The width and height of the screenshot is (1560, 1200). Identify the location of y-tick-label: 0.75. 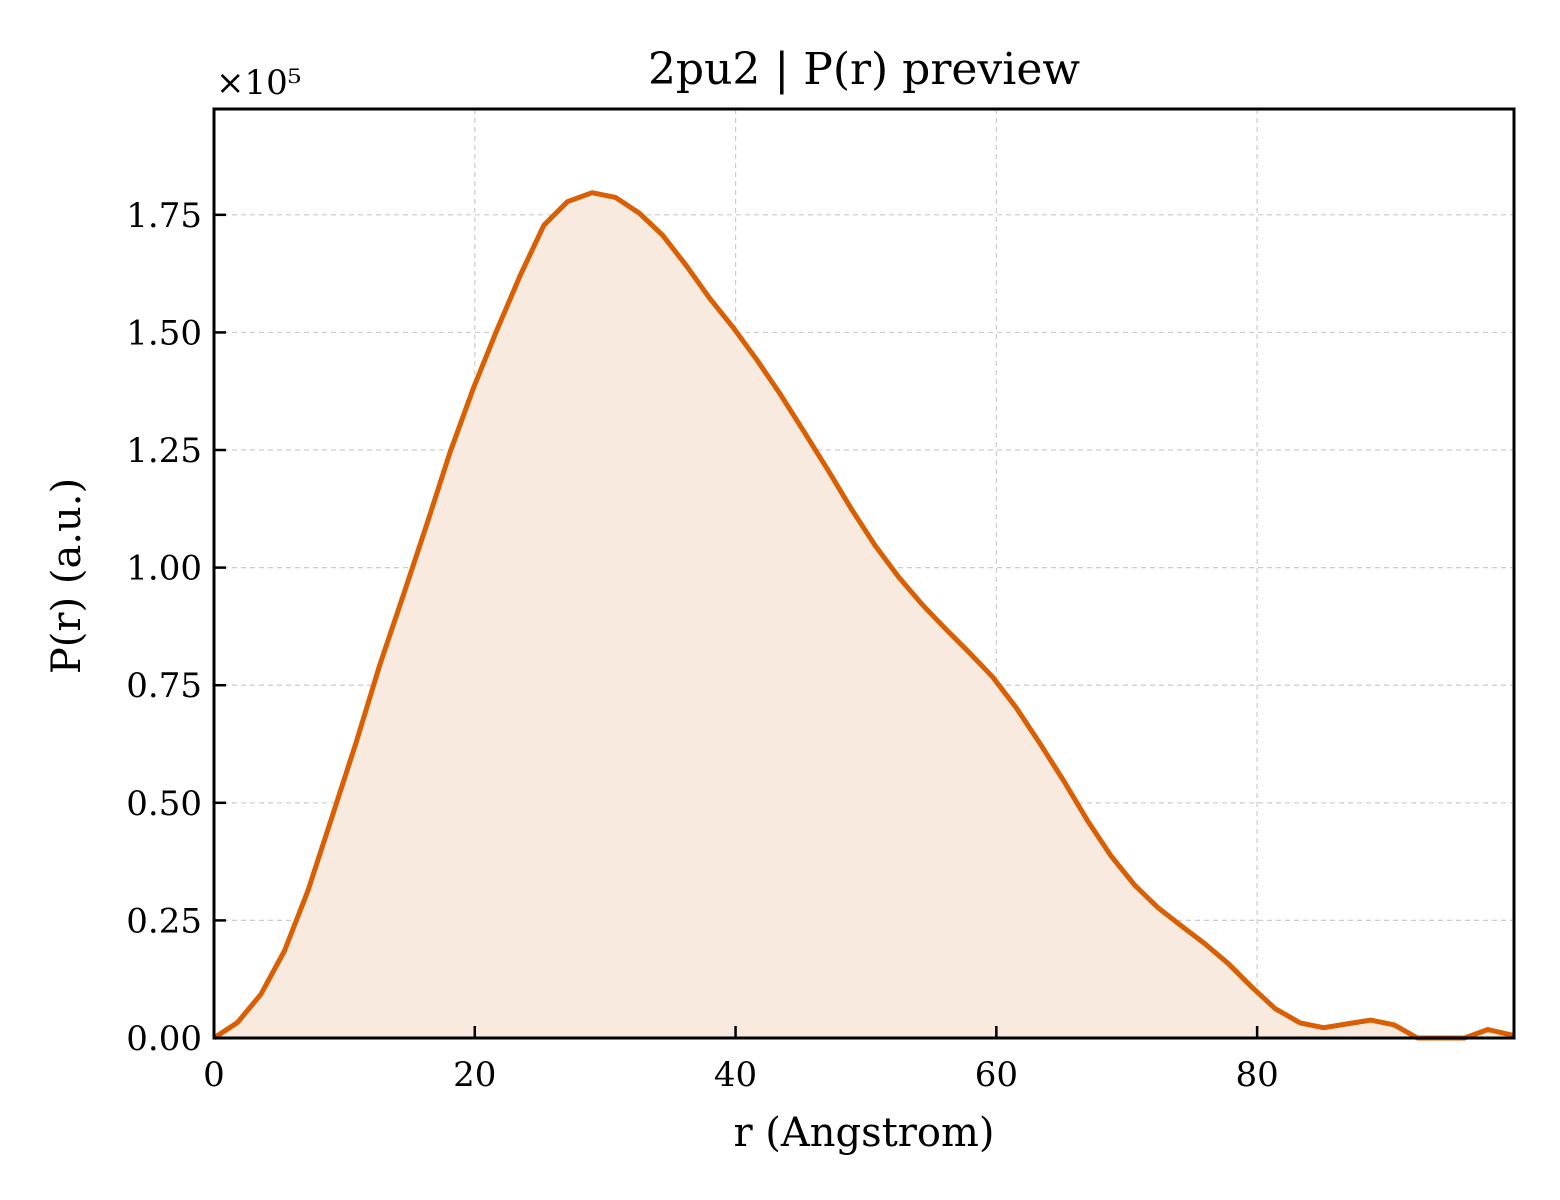
(164, 686).